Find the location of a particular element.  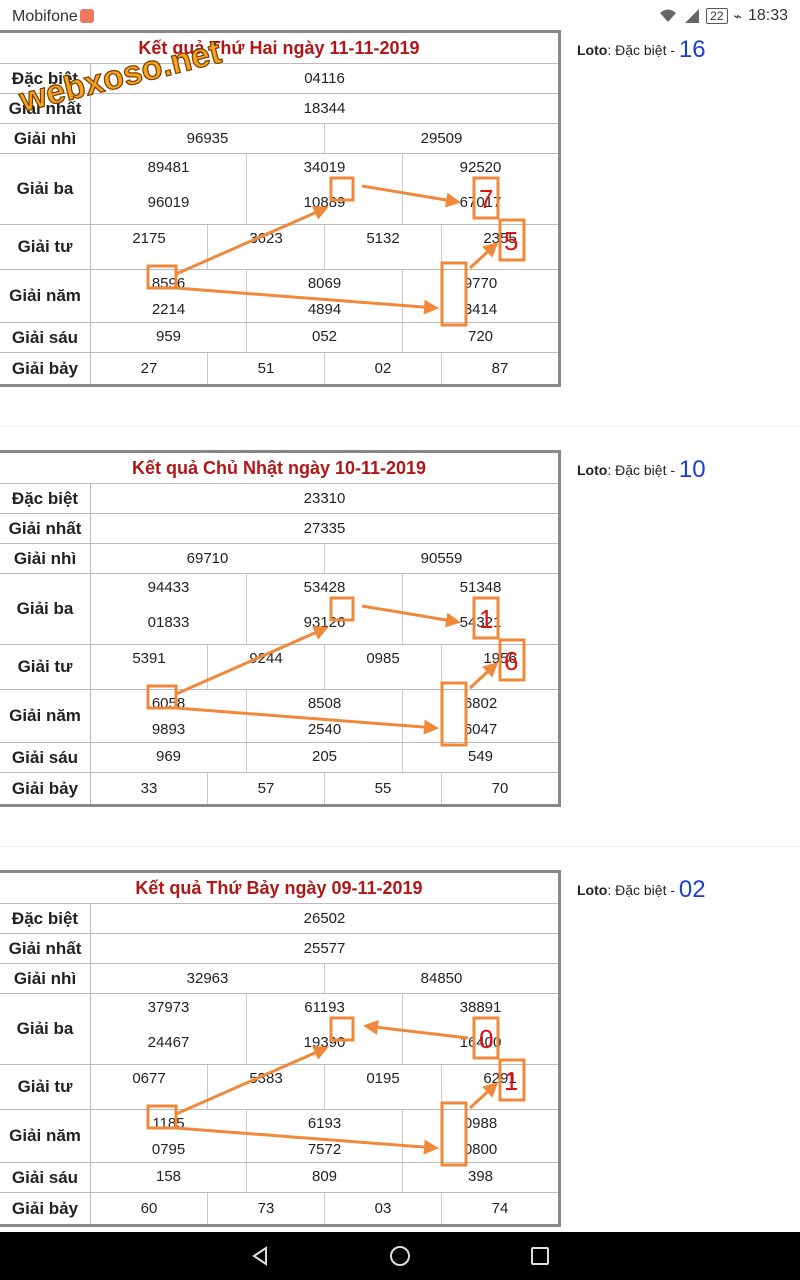

prize-number: 26502 is located at coordinates (324, 918).